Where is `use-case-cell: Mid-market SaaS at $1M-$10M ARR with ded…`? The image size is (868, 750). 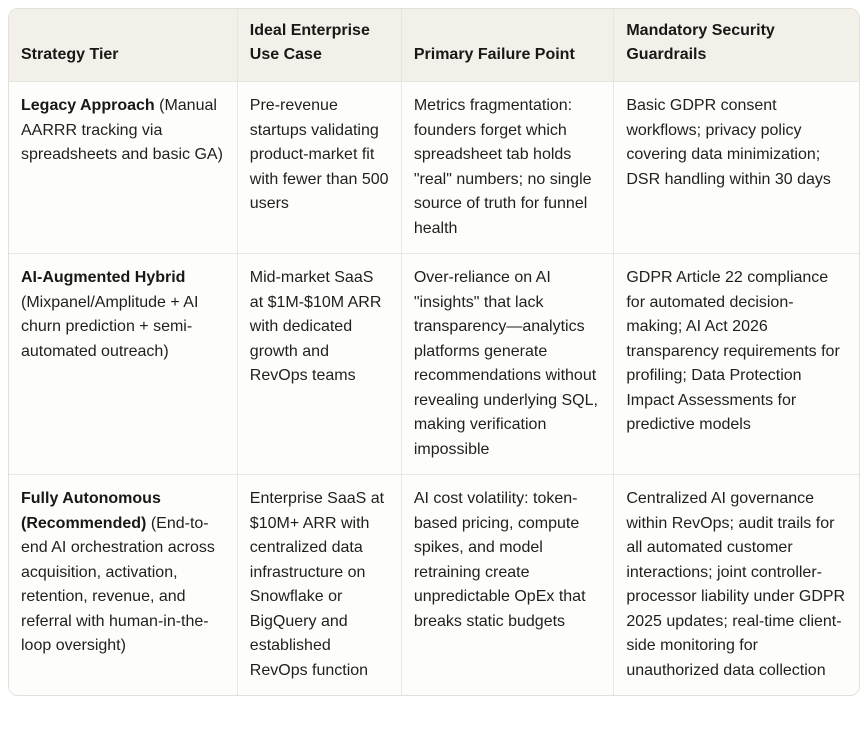
use-case-cell: Mid-market SaaS at $1M-$10M ARR with ded… is located at coordinates (318, 363).